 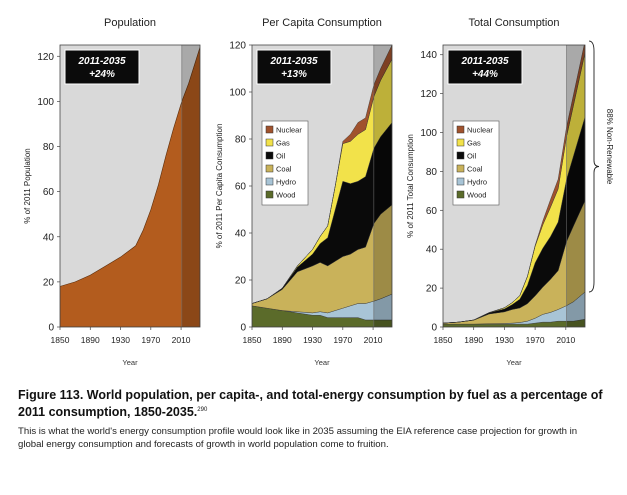 What do you see at coordinates (322, 23) in the screenshot?
I see `chart-title: Per Capita Consumption` at bounding box center [322, 23].